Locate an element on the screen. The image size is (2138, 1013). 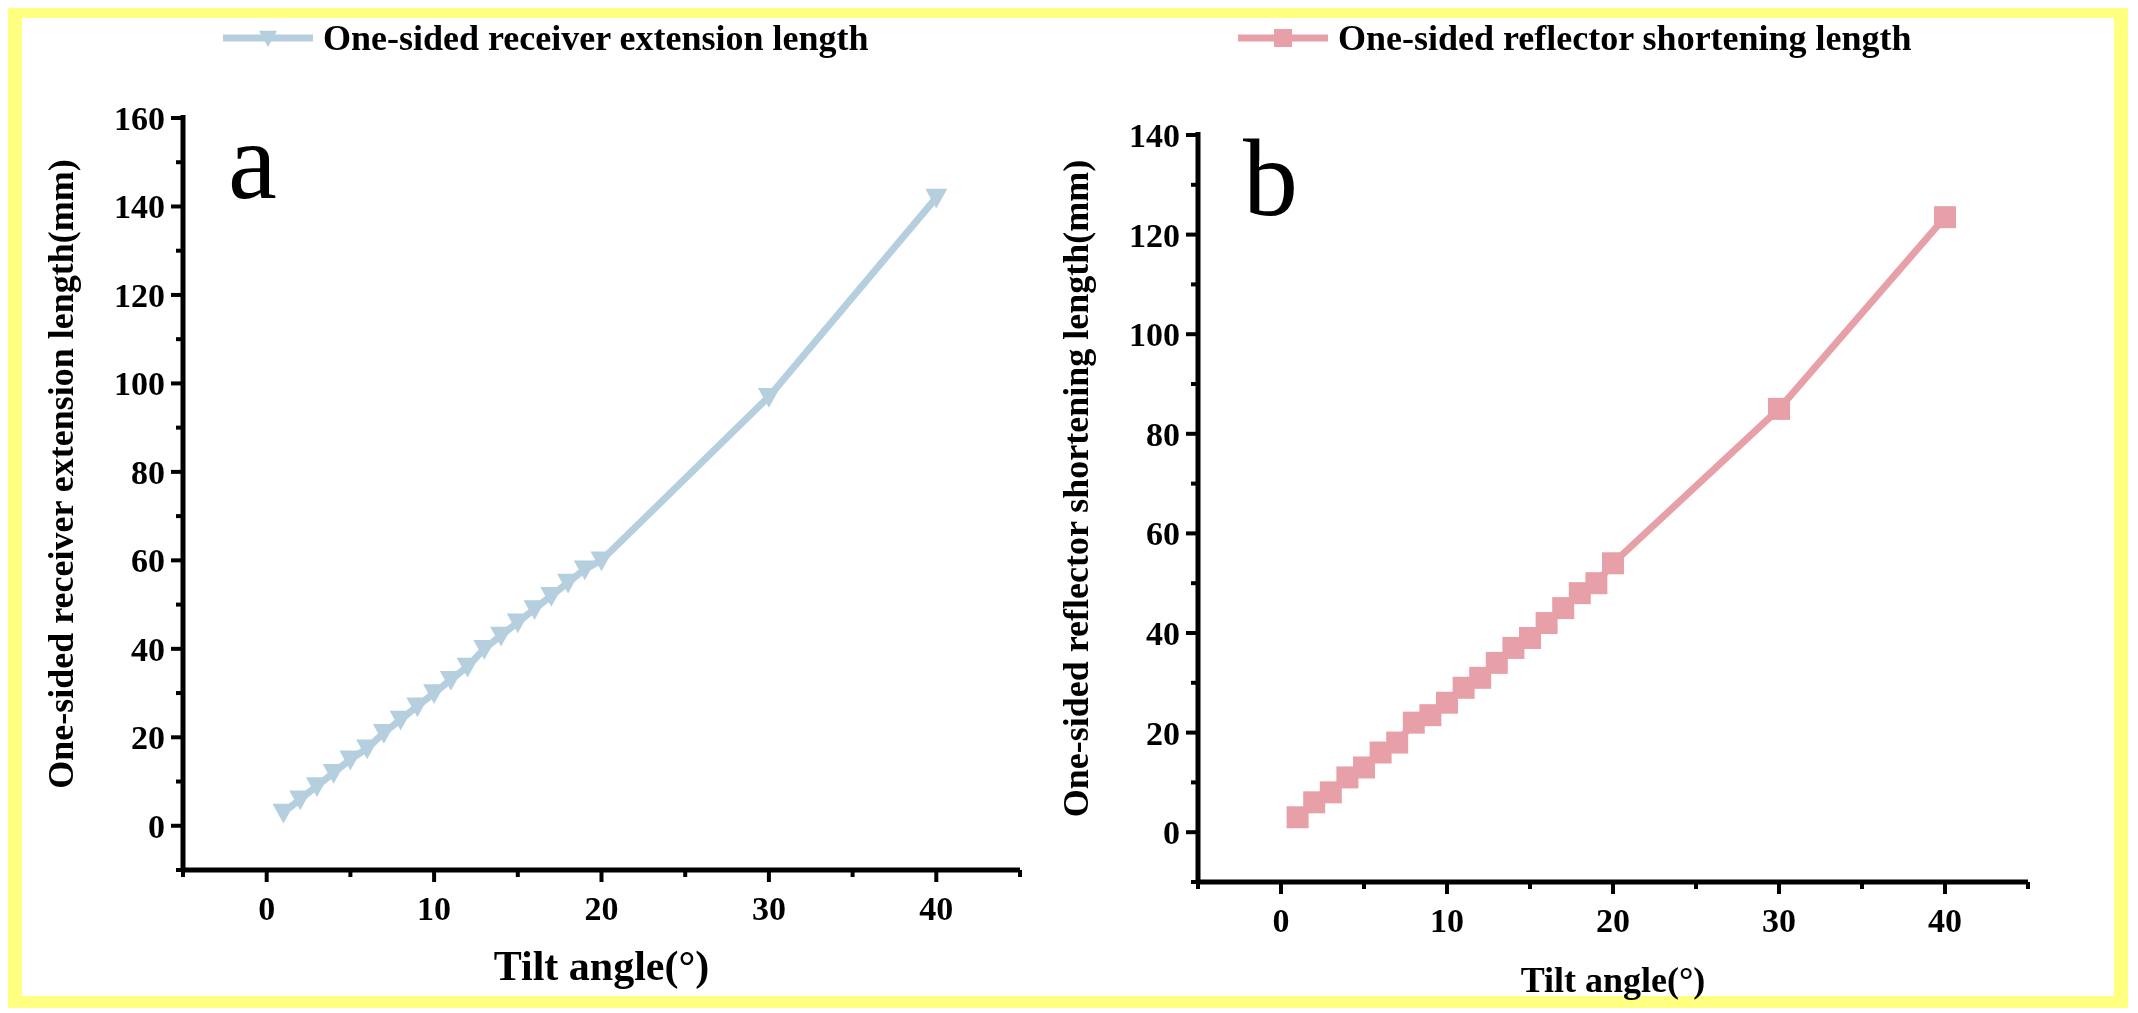
annotation: b is located at coordinates (1270, 178).